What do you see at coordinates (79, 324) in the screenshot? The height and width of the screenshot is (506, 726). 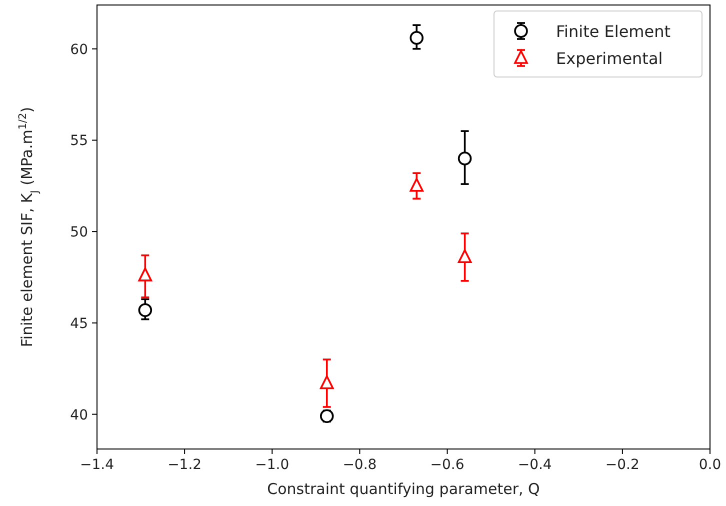 I see `y-tick-label: 45` at bounding box center [79, 324].